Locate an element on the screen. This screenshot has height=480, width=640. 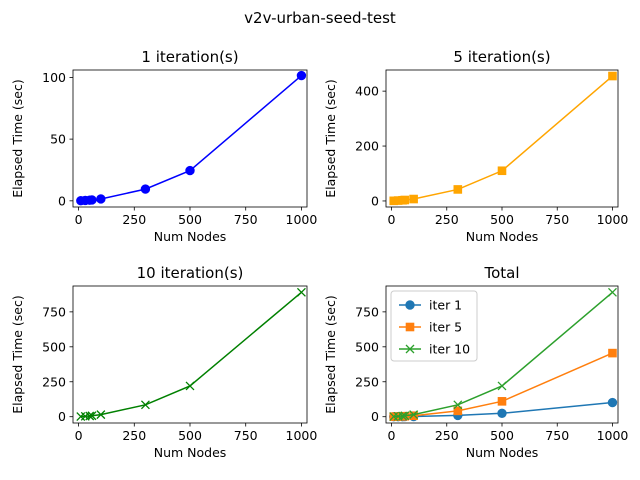
figure-title: v2v-urban-seed-test is located at coordinates (320, 18).